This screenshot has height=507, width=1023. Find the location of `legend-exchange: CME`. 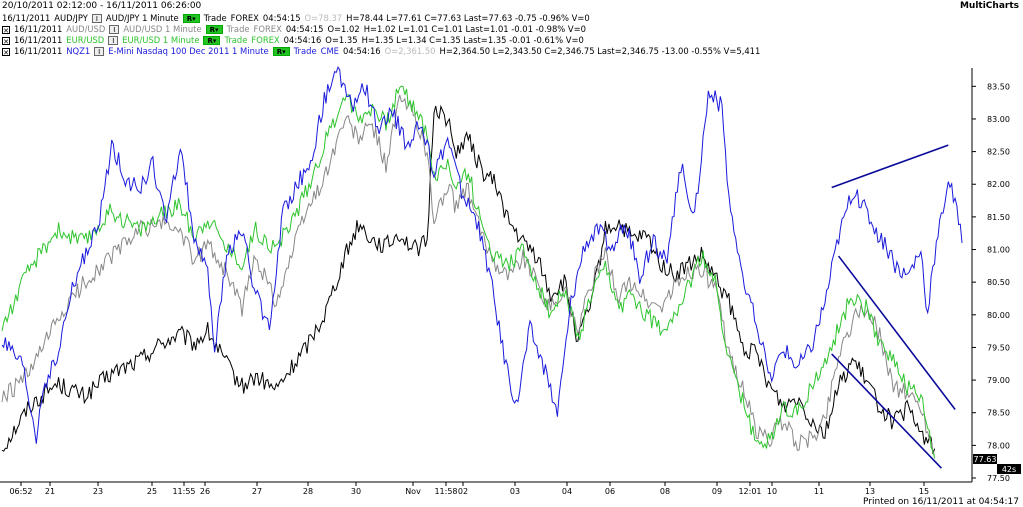

legend-exchange: CME is located at coordinates (329, 51).